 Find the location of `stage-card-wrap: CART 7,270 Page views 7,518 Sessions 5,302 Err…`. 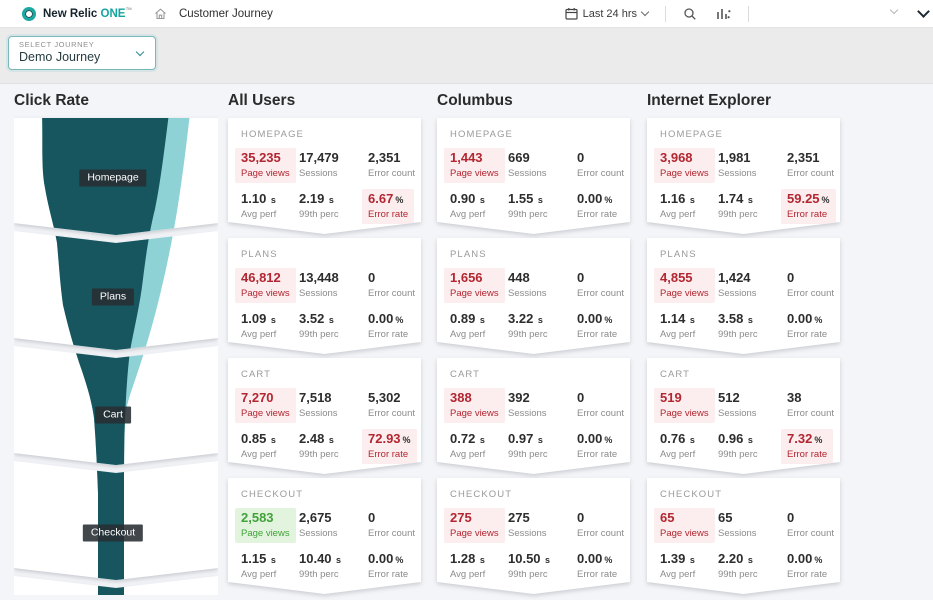

stage-card-wrap: CART 7,270 Page views 7,518 Sessions 5,302 Err… is located at coordinates (324, 416).